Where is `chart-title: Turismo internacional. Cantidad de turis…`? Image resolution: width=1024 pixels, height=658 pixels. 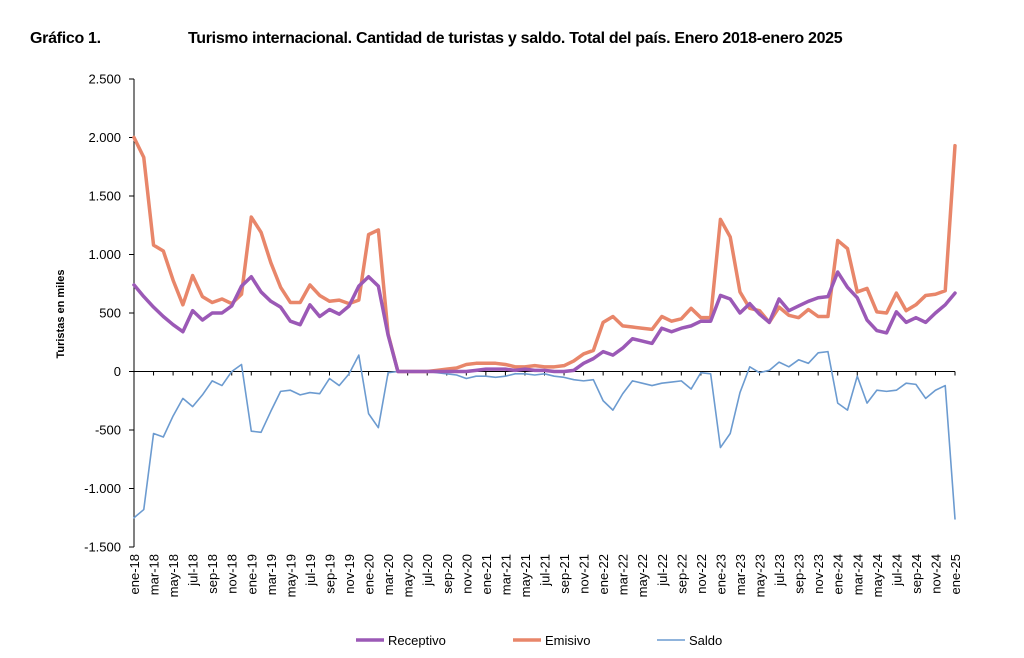 chart-title: Turismo internacional. Cantidad de turis… is located at coordinates (515, 38).